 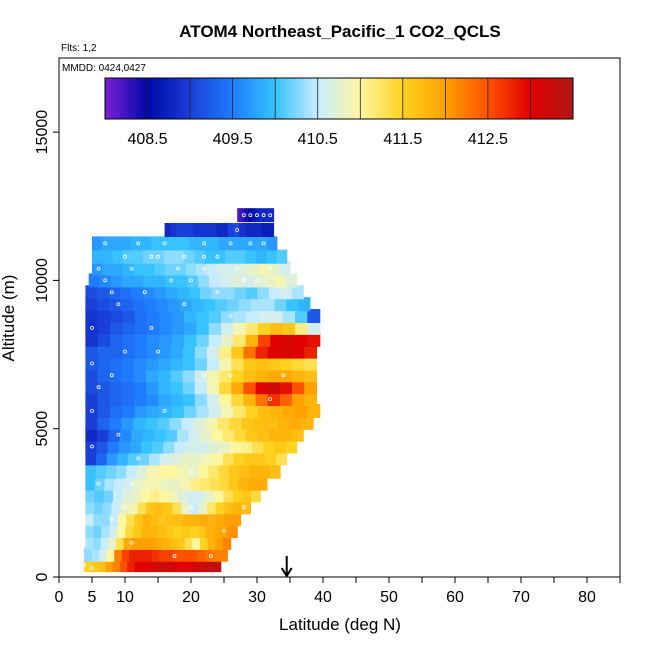 What do you see at coordinates (9, 318) in the screenshot?
I see `y-axis-label: Altitude (m)` at bounding box center [9, 318].